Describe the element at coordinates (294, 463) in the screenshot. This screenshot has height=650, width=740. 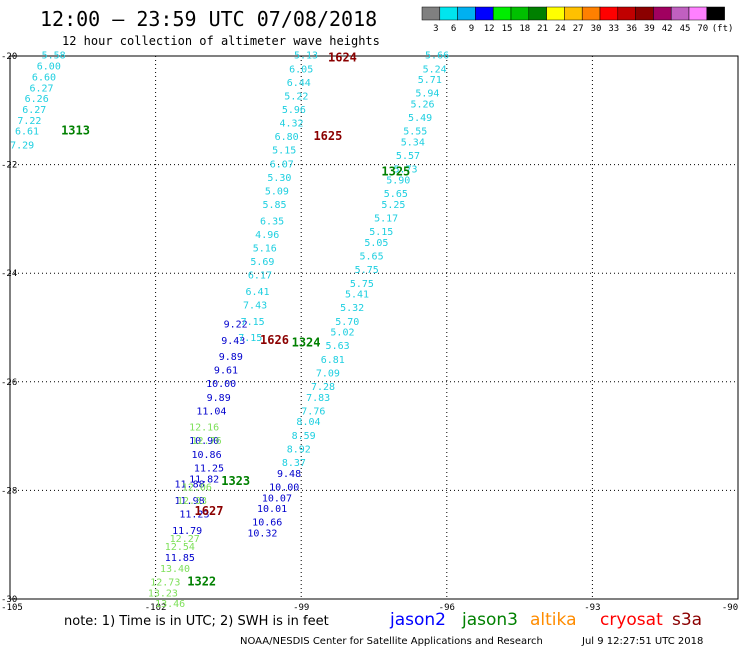
I see `swh-value: 8.37` at that location.